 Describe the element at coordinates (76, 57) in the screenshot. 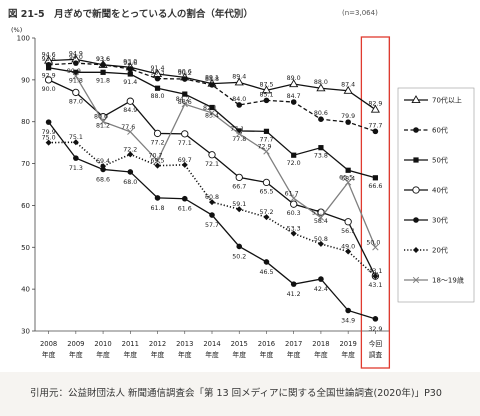

I see `data-label: 94.0` at that location.